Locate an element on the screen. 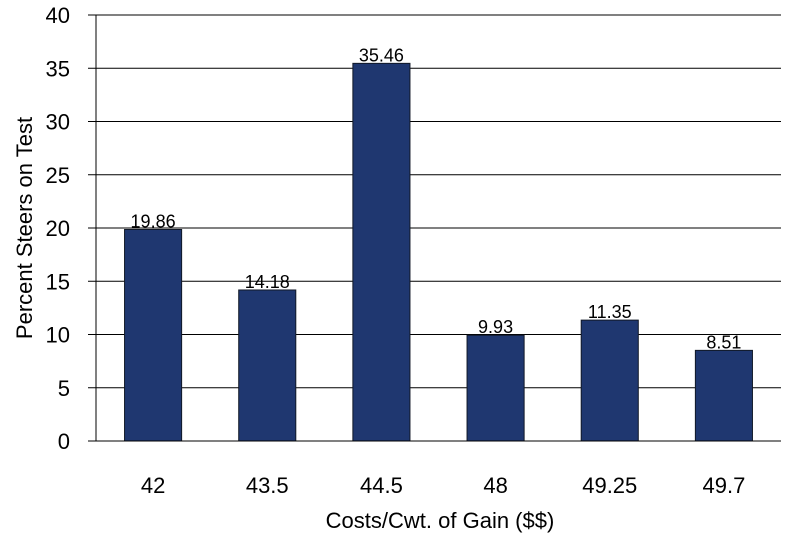 The image size is (786, 537). y-axis-title: Percent Steers on Test is located at coordinates (24, 228).